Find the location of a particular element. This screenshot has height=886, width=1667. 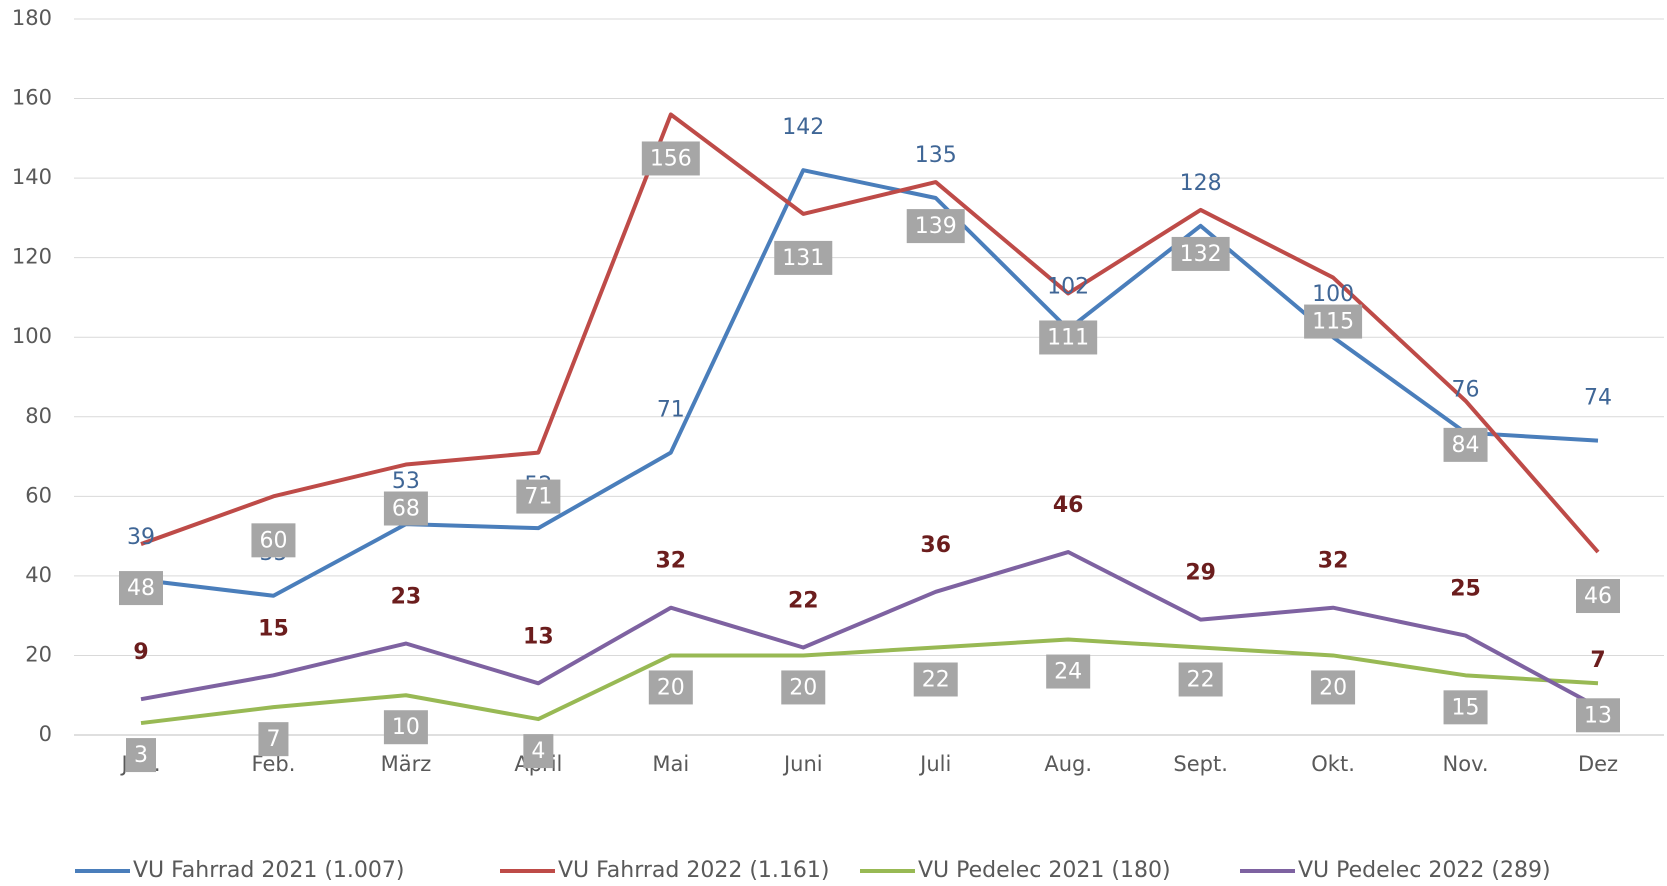

data-label-text: 139 is located at coordinates (936, 226).